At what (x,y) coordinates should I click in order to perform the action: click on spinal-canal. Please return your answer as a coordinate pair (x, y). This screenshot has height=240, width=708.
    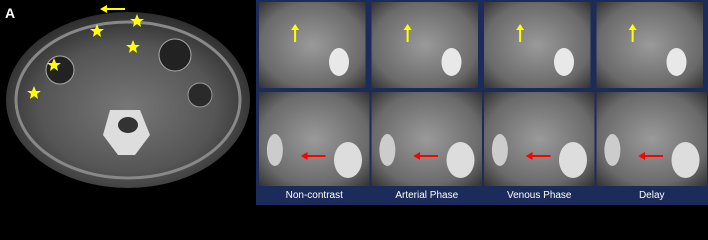
    Looking at the image, I should click on (128, 125).